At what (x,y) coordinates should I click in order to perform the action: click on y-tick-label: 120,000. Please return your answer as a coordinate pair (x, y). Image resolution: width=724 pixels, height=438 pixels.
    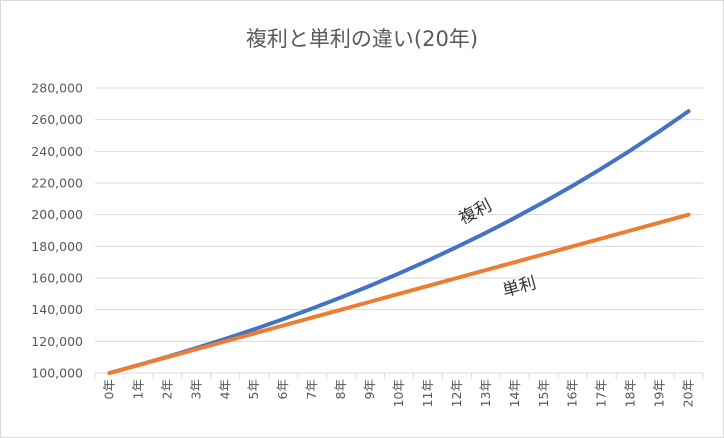
    Looking at the image, I should click on (57, 341).